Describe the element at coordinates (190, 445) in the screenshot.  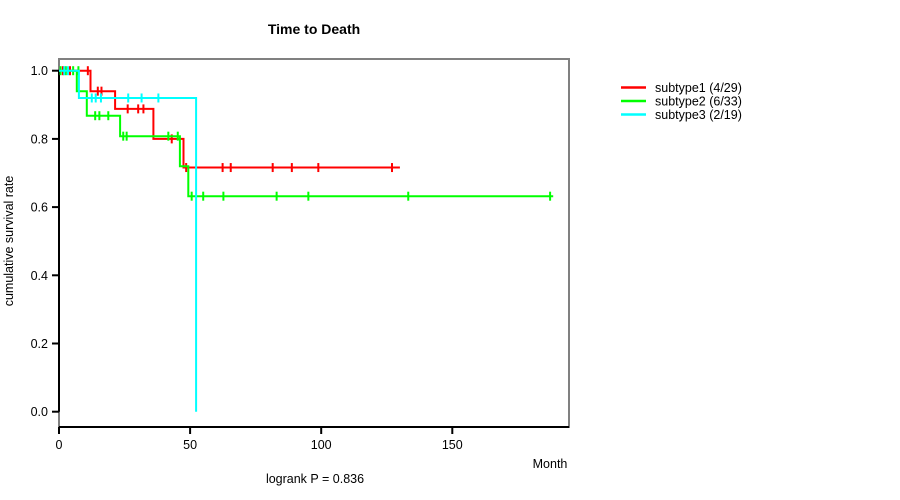
I see `x-tick-label: 50` at that location.